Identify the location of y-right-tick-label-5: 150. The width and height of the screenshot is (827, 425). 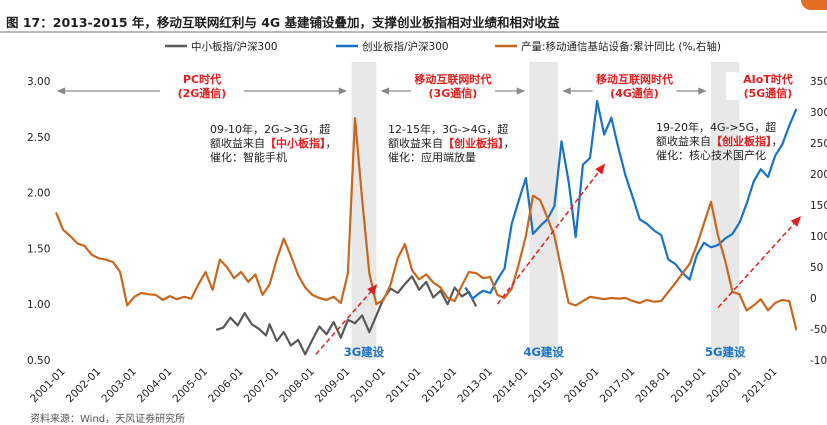
(818, 206).